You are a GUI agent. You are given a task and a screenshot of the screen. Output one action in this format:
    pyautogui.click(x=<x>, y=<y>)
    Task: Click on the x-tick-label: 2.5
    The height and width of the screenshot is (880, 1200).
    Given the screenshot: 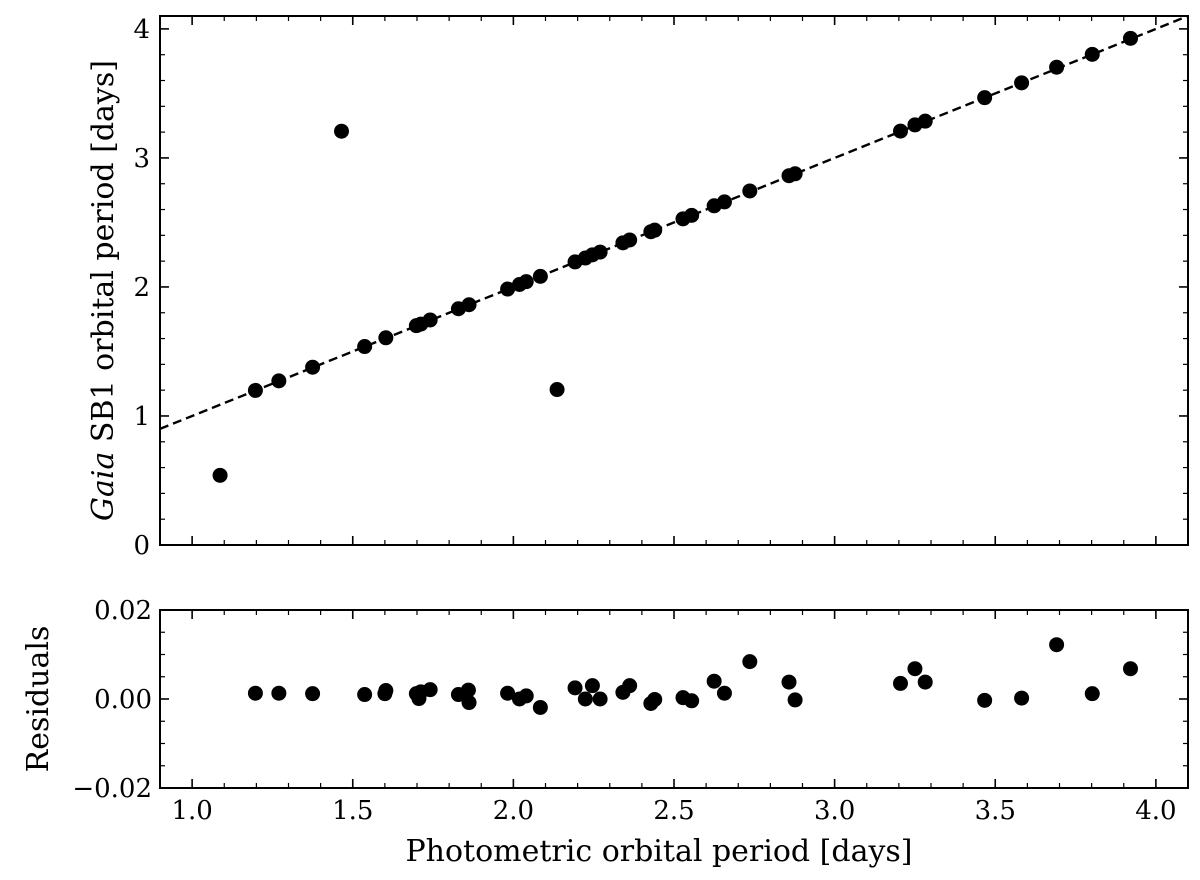 What is the action you would take?
    pyautogui.click(x=673, y=811)
    